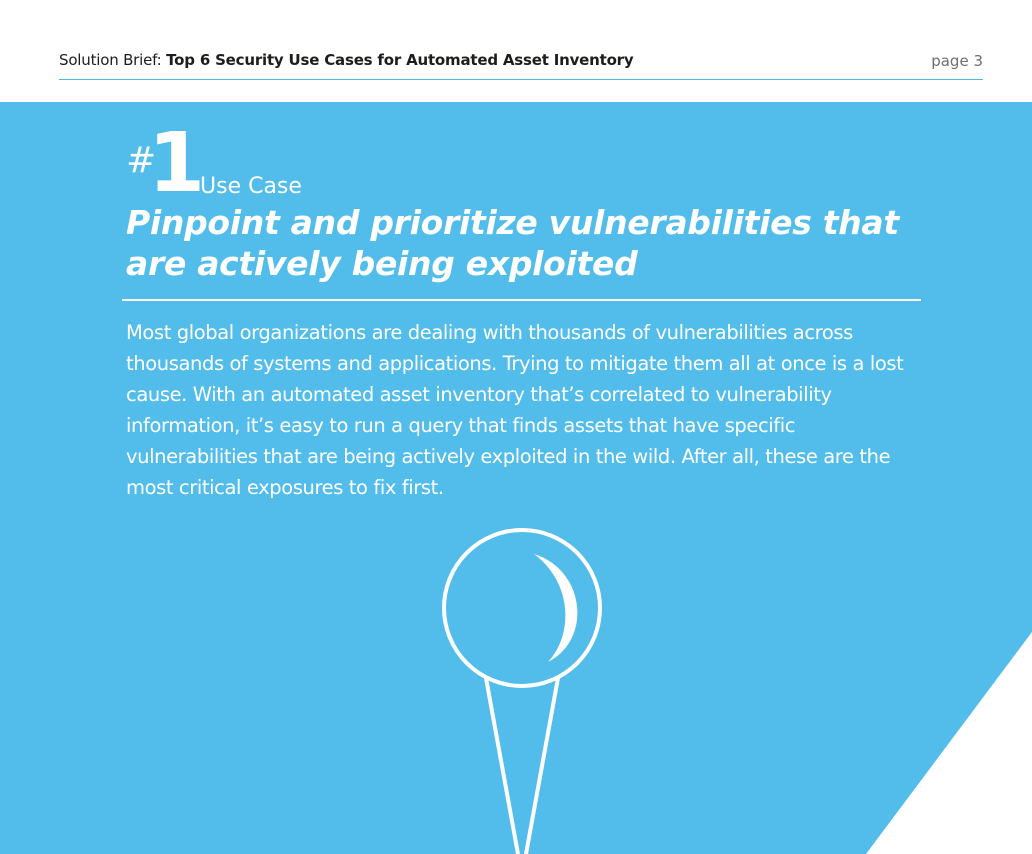 Image resolution: width=1032 pixels, height=854 pixels. What do you see at coordinates (521, 79) in the screenshot?
I see `header-divider` at bounding box center [521, 79].